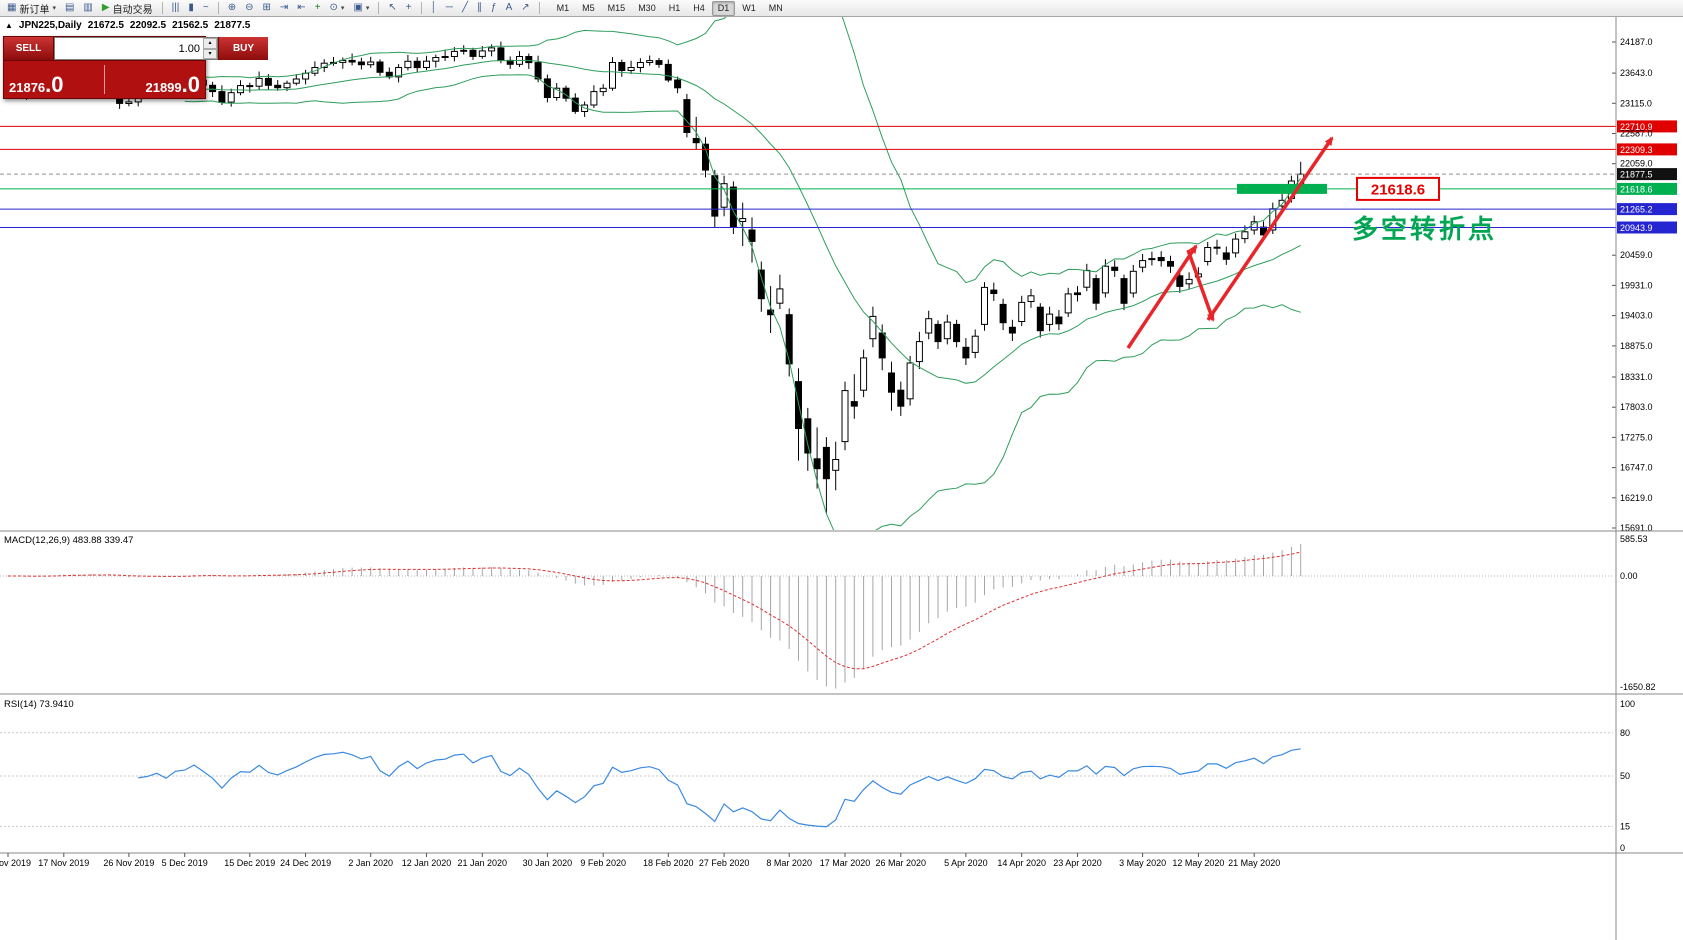 This screenshot has width=1683, height=940. I want to click on price-callout-box, so click(1398, 188).